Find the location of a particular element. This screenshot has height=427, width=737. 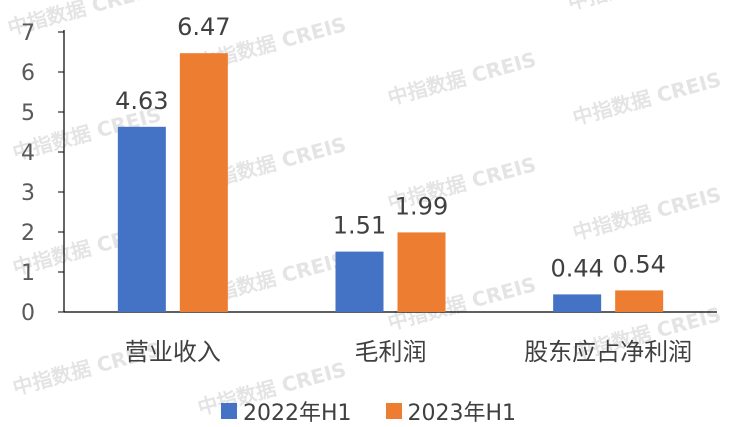

data-label: 1.99 is located at coordinates (421, 206).